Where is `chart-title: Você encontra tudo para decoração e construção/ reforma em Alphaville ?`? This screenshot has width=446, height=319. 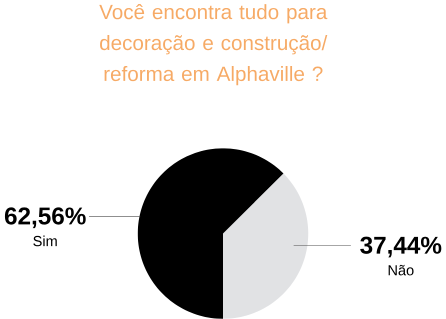
chart-title: Você encontra tudo para decoração e construção/ reforma em Alphaville ? is located at coordinates (213, 45).